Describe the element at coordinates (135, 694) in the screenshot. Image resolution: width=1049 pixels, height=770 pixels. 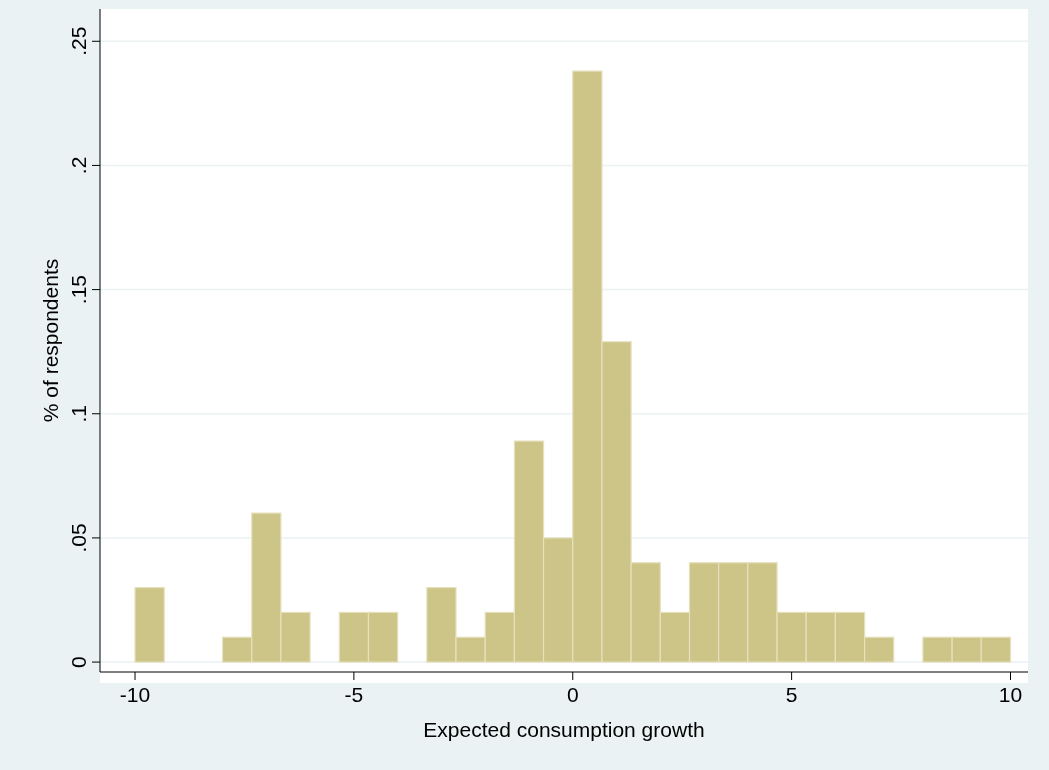
I see `x-tick-label: -10` at that location.